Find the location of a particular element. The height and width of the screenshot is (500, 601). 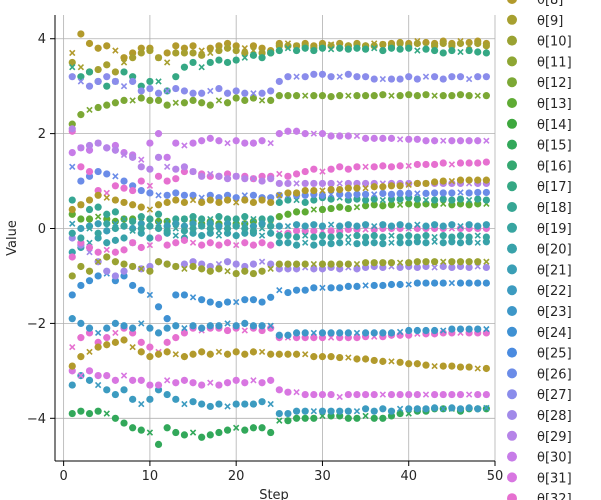

legend-label: θ[24] is located at coordinates (554, 333).